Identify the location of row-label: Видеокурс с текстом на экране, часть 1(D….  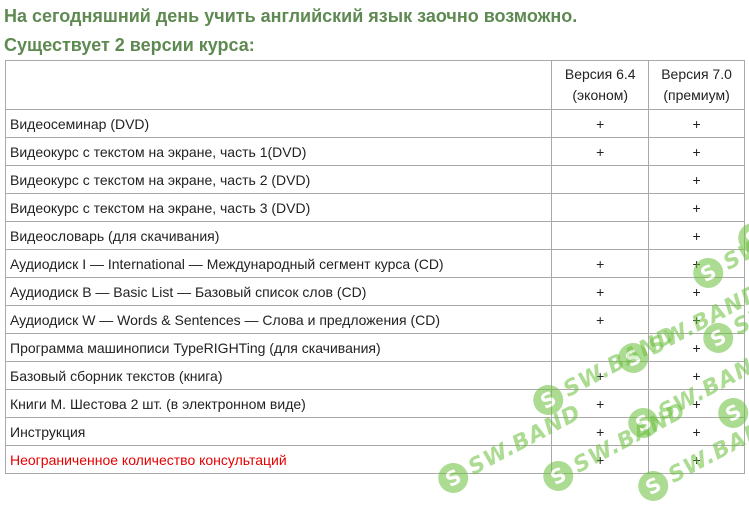
(278, 151).